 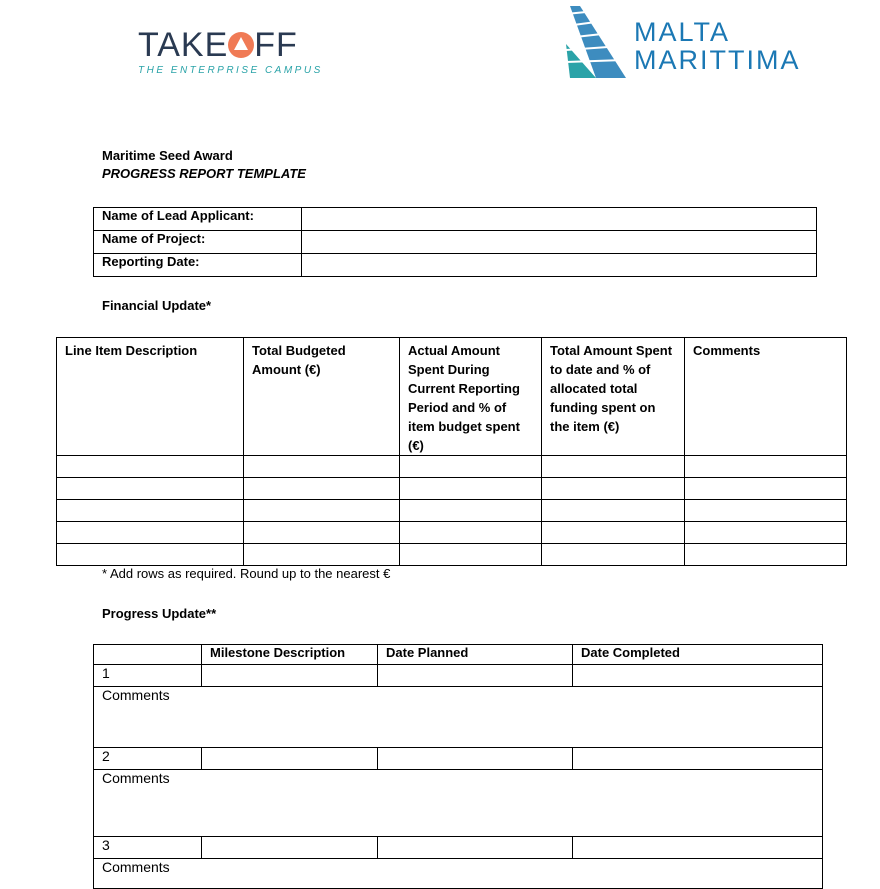 I want to click on progress-heading: Progress Update**, so click(x=159, y=613).